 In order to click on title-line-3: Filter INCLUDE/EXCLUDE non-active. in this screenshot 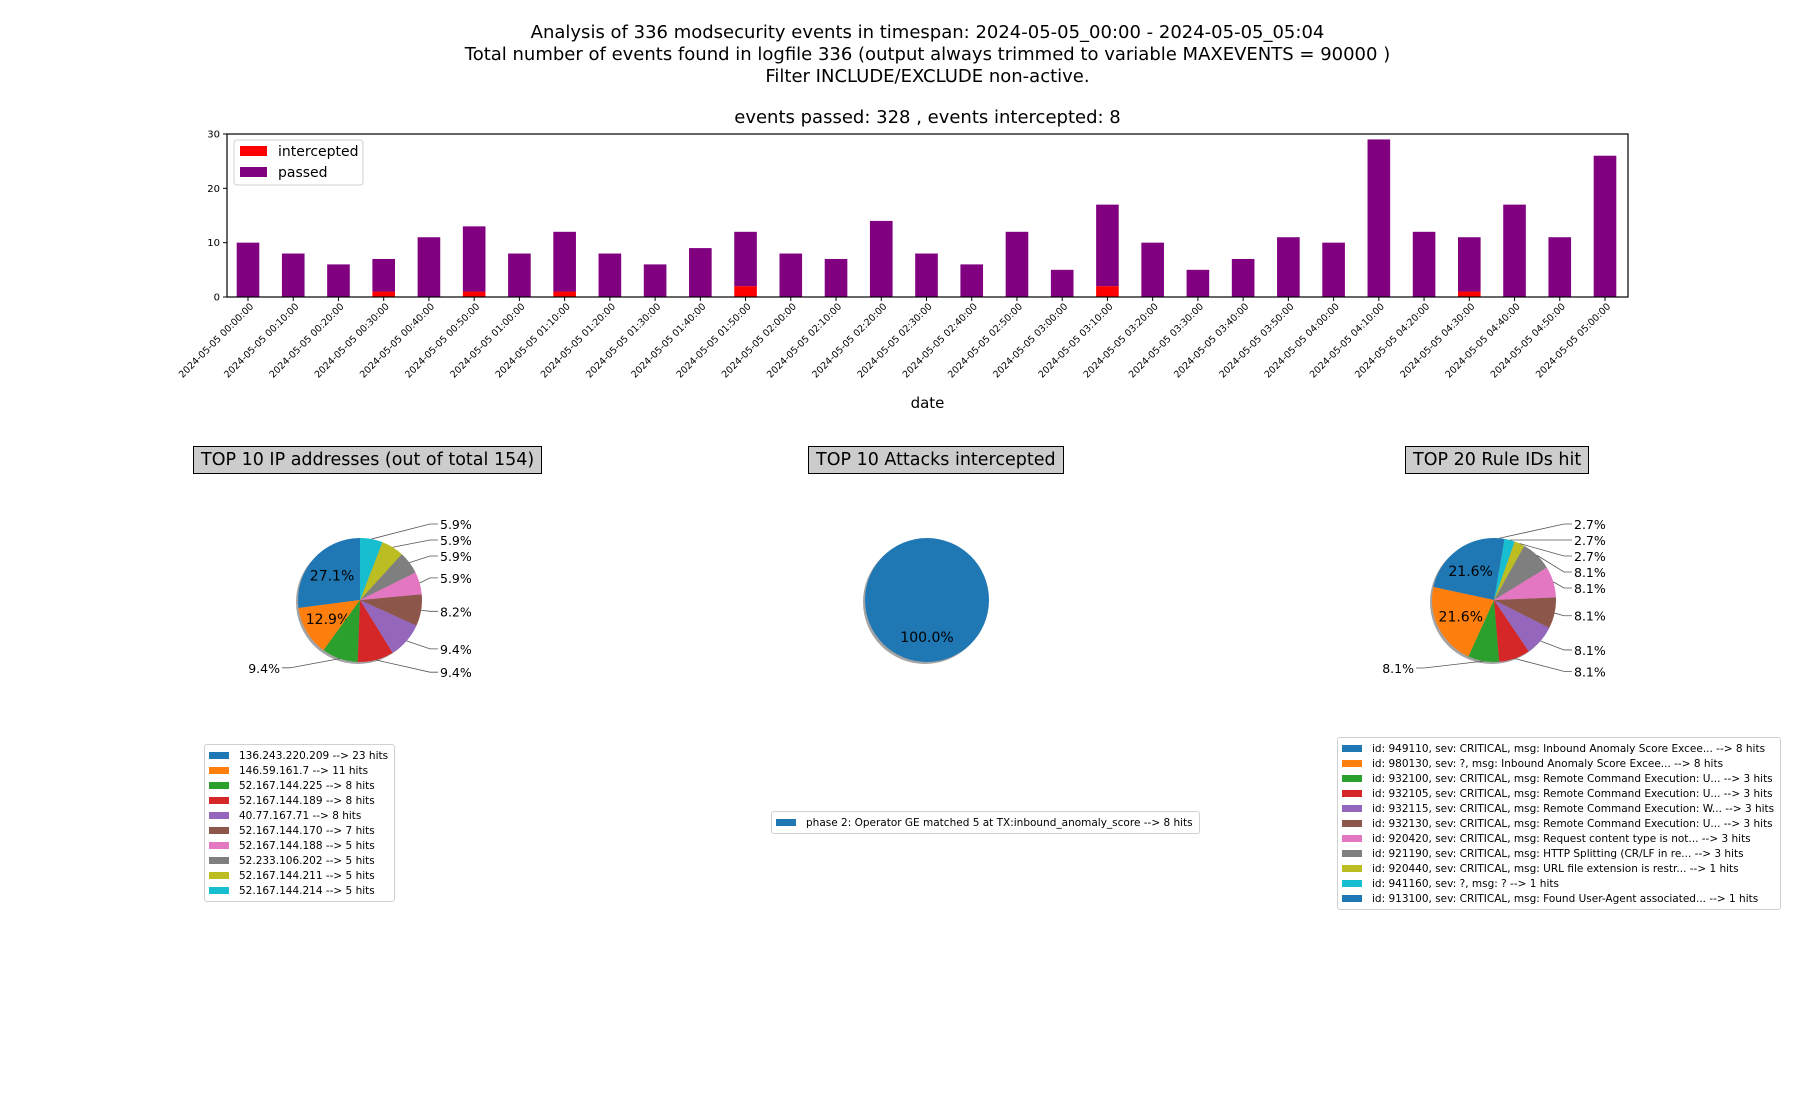, I will do `click(927, 76)`.